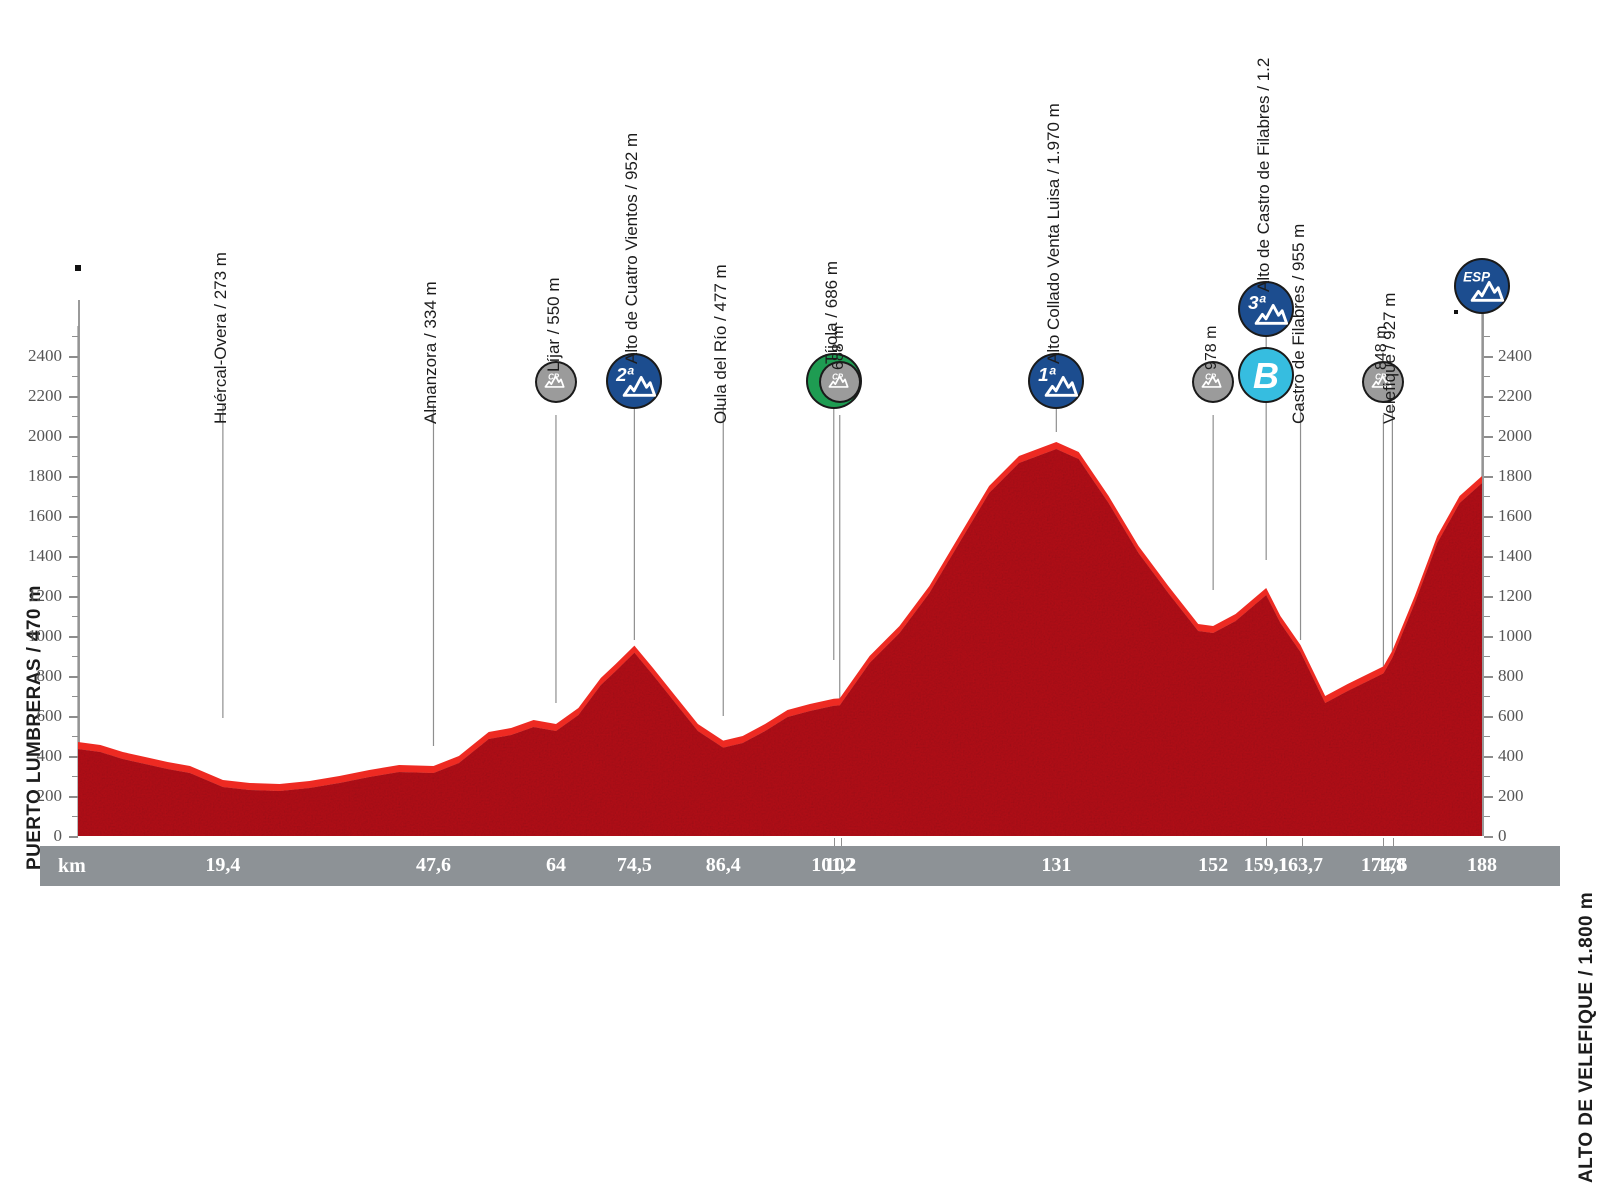 The width and height of the screenshot is (1600, 1183). Describe the element at coordinates (1047, 374) in the screenshot. I see `svg-text: 1ª` at that location.